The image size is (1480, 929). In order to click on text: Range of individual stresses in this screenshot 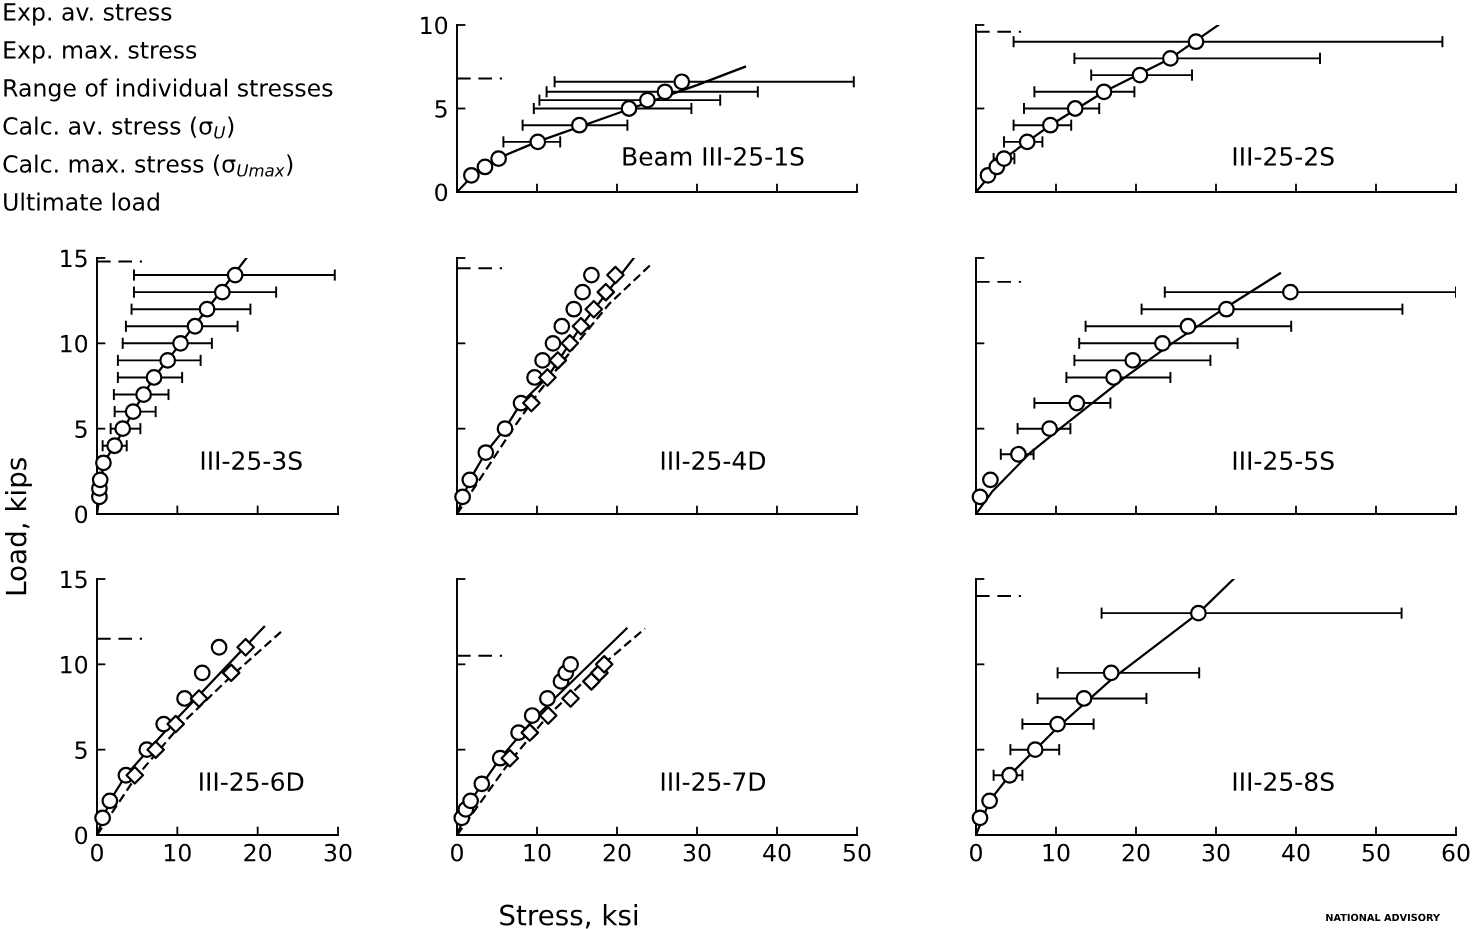, I will do `click(168, 90)`.